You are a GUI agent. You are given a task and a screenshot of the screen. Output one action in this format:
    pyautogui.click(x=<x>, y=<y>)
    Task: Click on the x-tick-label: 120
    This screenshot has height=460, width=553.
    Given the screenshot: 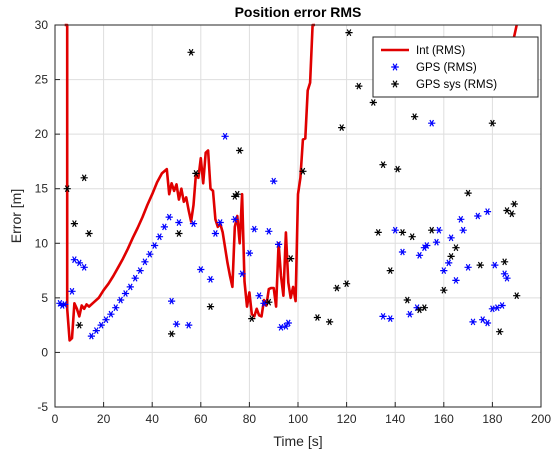 What is the action you would take?
    pyautogui.click(x=347, y=419)
    